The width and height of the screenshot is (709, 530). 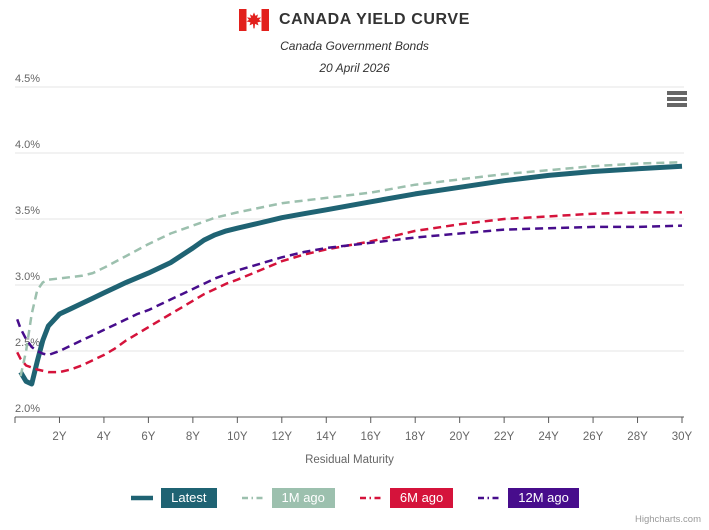 What do you see at coordinates (415, 437) in the screenshot?
I see `x-axis-label: 18Y` at bounding box center [415, 437].